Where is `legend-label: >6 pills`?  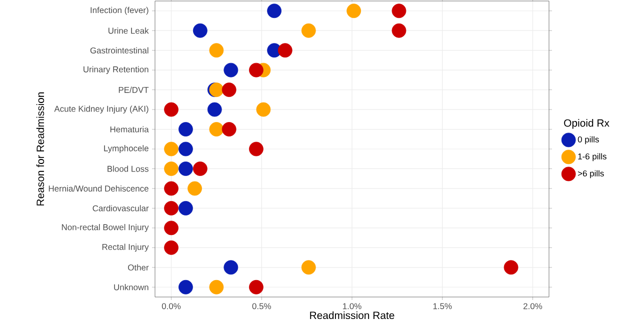 legend-label: >6 pills is located at coordinates (591, 174).